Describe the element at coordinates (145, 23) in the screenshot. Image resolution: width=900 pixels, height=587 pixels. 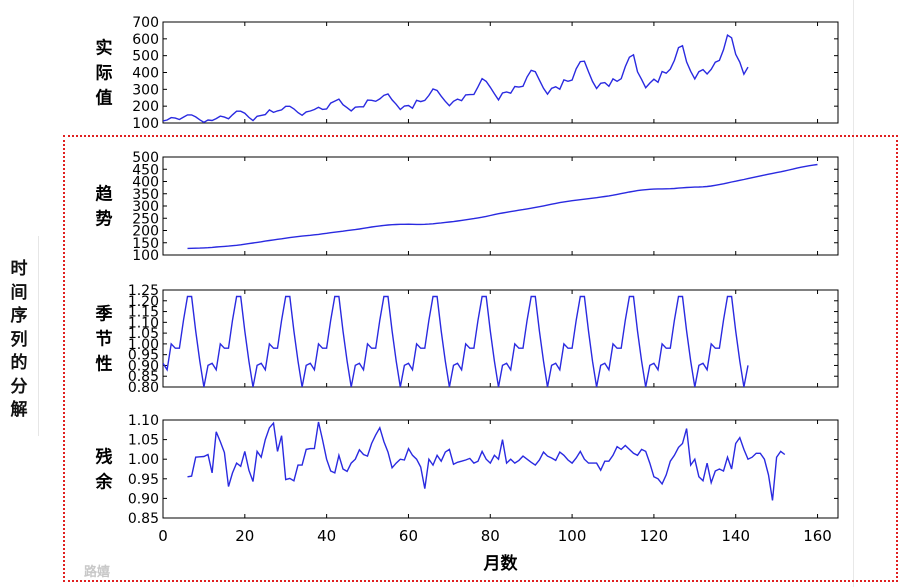
I see `y-tick-label: 700` at that location.